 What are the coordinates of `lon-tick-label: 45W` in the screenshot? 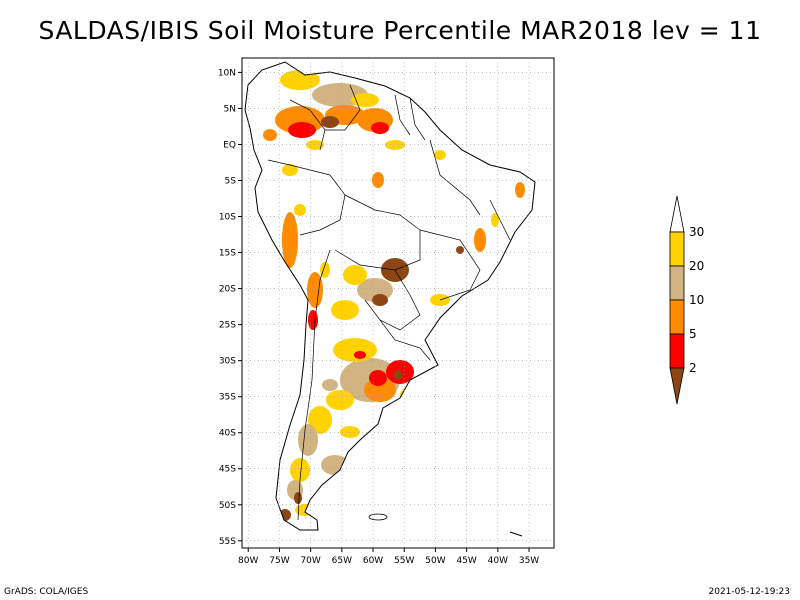 It's located at (466, 561).